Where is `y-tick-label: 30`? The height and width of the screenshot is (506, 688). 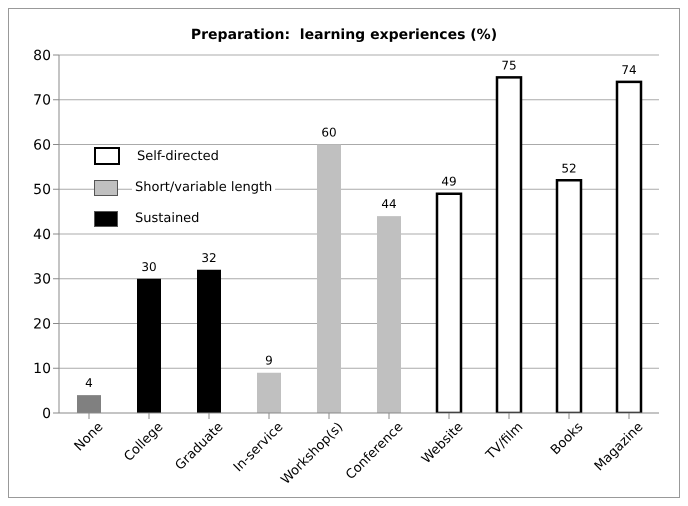
y-tick-label: 30 is located at coordinates (42, 280).